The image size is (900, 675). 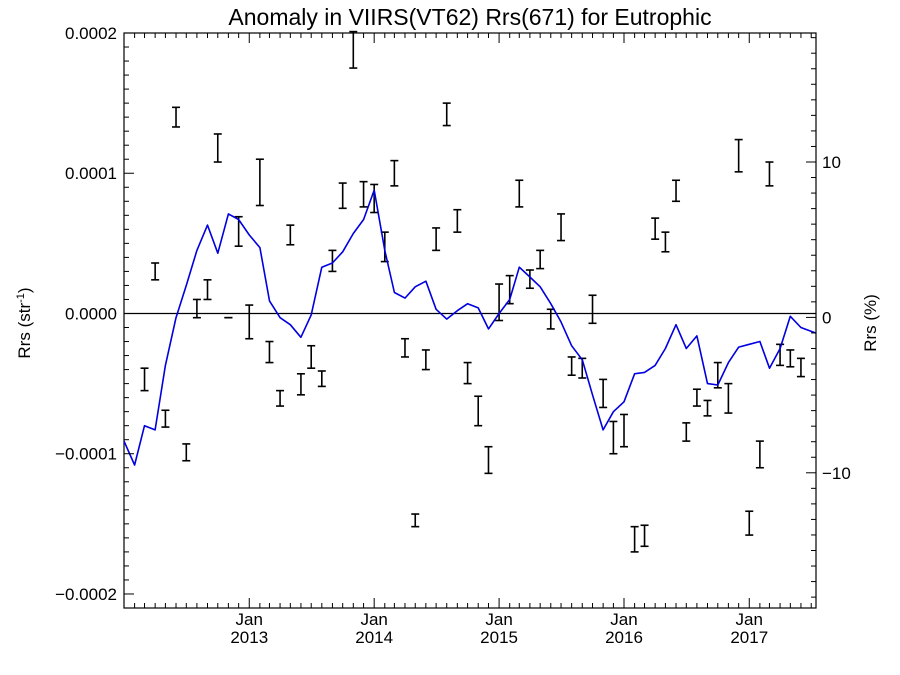 I want to click on x-tick-year-label: 2013, so click(x=249, y=637).